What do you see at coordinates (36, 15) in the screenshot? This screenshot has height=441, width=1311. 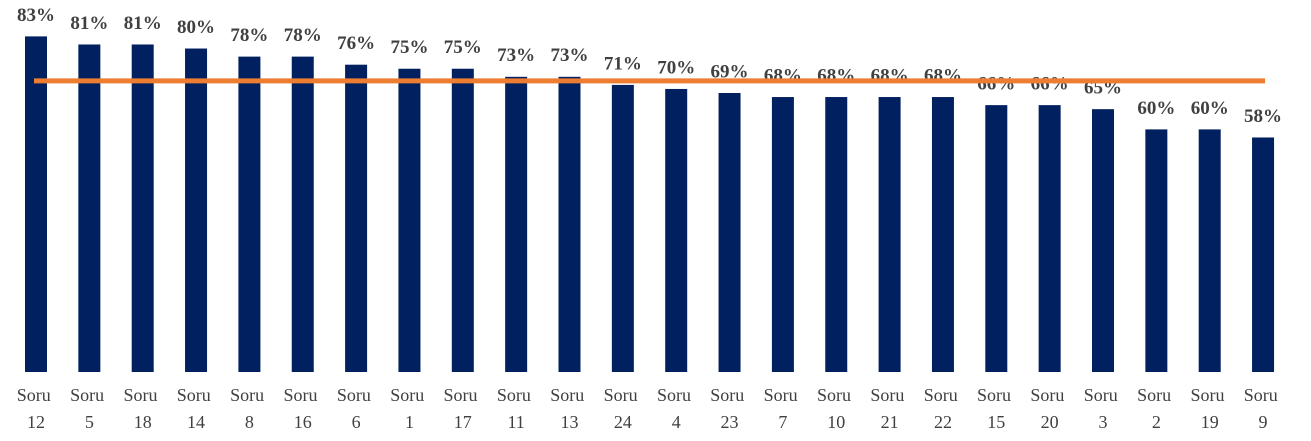 I see `value-label: 83%` at bounding box center [36, 15].